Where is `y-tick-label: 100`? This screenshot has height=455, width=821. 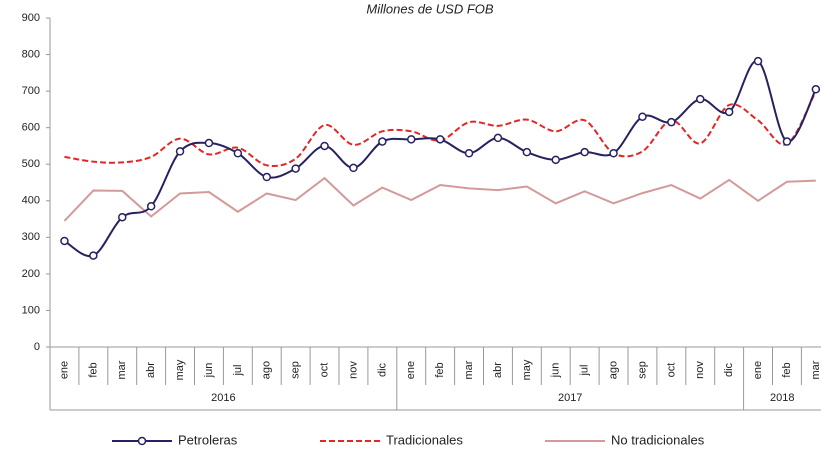 y-tick-label: 100 is located at coordinates (31, 310).